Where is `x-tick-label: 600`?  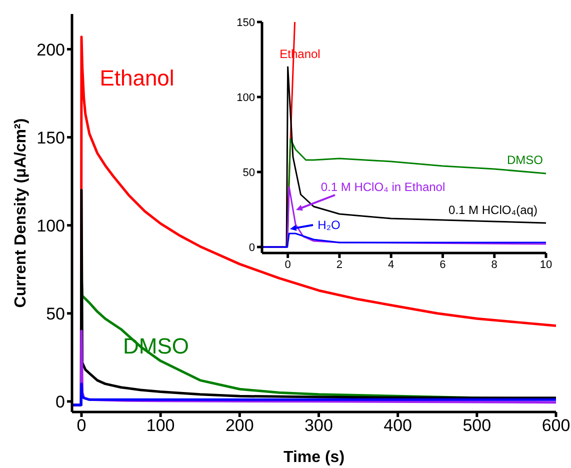
x-tick-label: 600 is located at coordinates (556, 426).